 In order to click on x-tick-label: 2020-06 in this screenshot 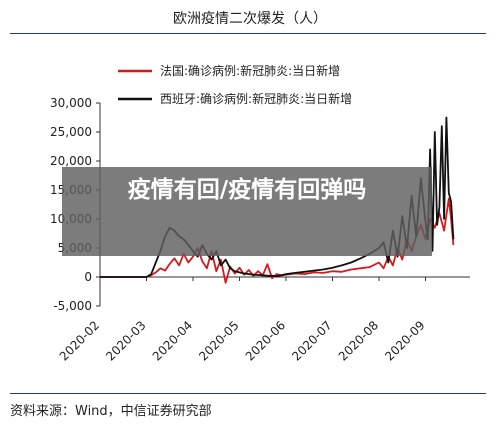, I will do `click(265, 340)`.